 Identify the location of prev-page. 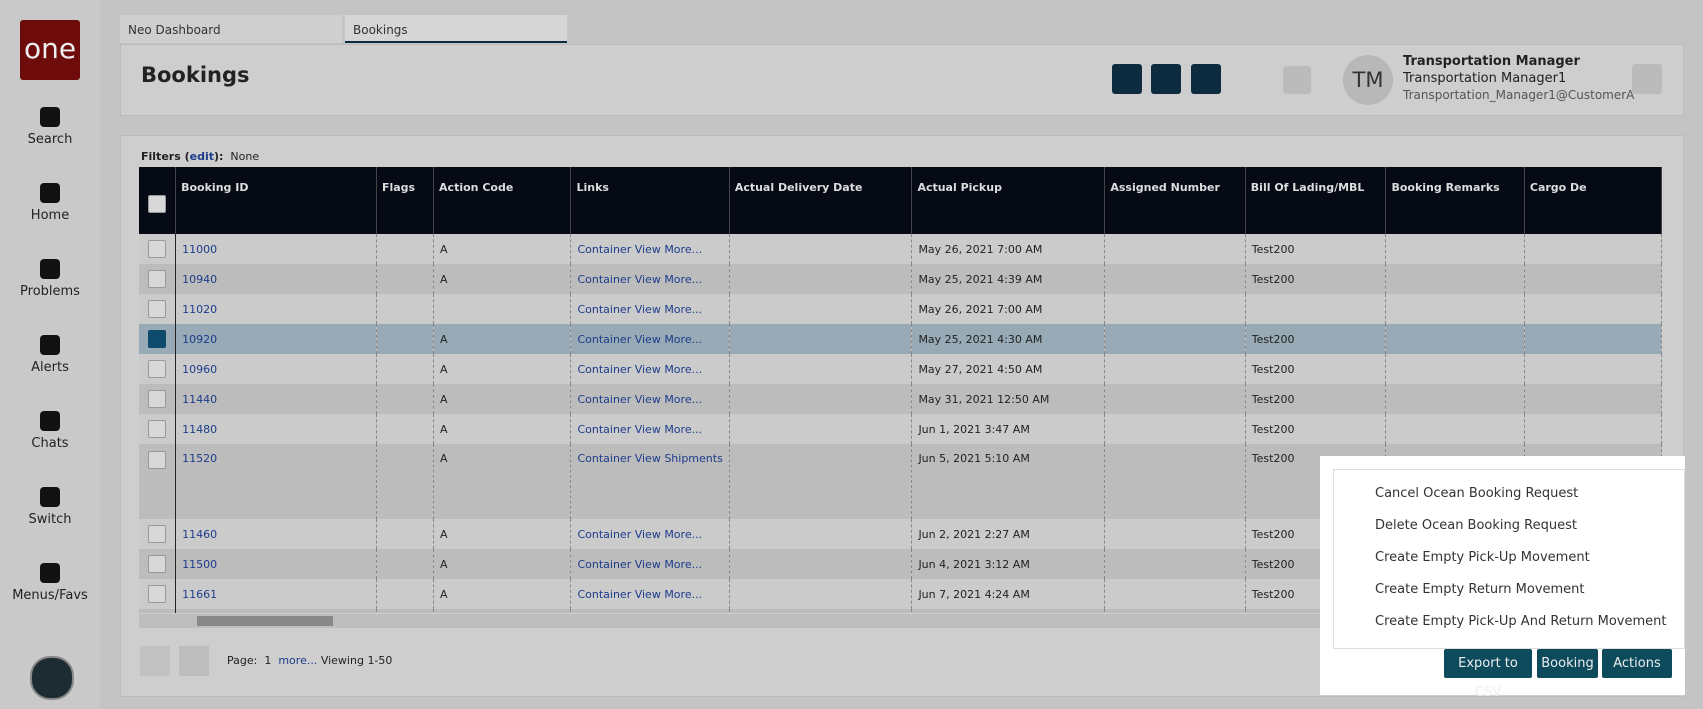
(155, 661).